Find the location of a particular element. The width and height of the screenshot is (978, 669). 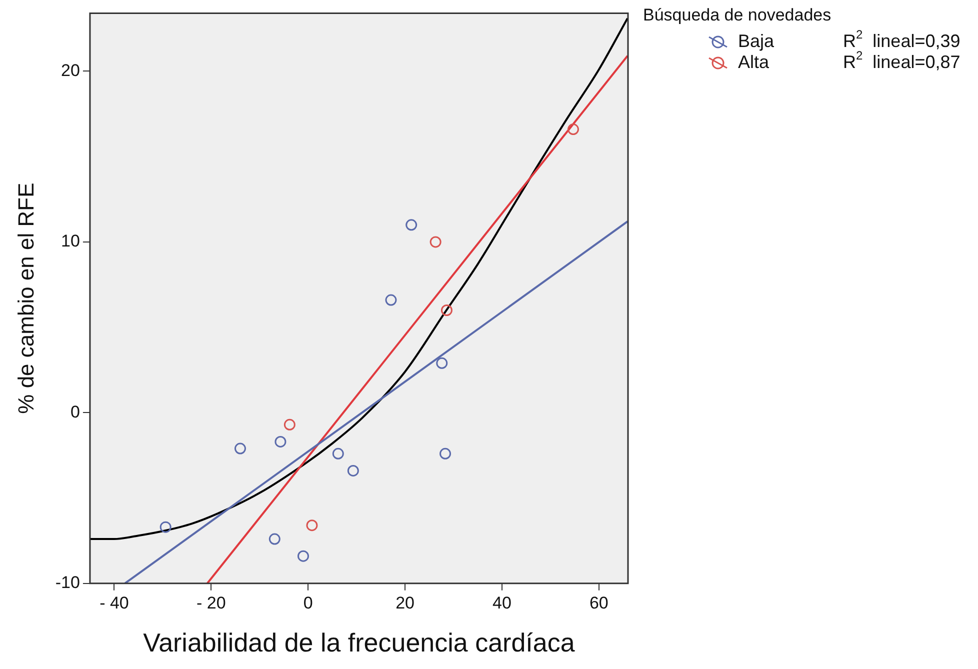

legend-label: Alta is located at coordinates (754, 62).